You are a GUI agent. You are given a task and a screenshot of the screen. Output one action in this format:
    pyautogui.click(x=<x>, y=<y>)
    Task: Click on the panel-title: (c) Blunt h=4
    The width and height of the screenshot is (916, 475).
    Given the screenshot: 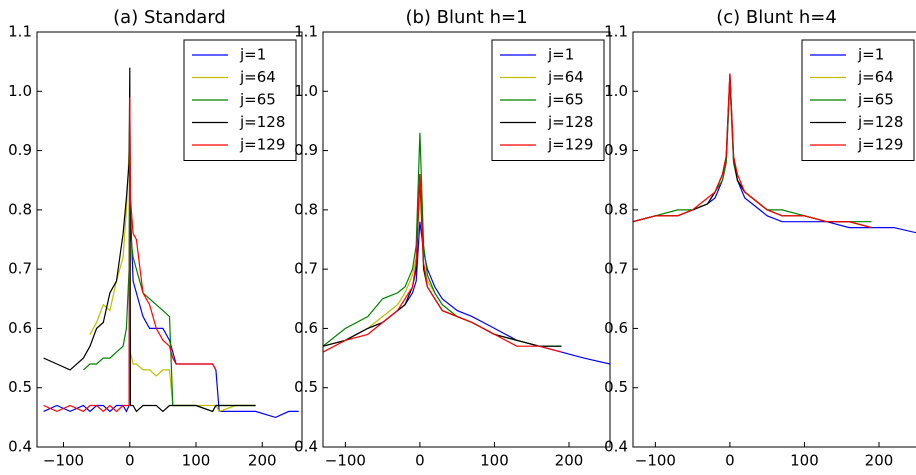 What is the action you would take?
    pyautogui.click(x=776, y=17)
    